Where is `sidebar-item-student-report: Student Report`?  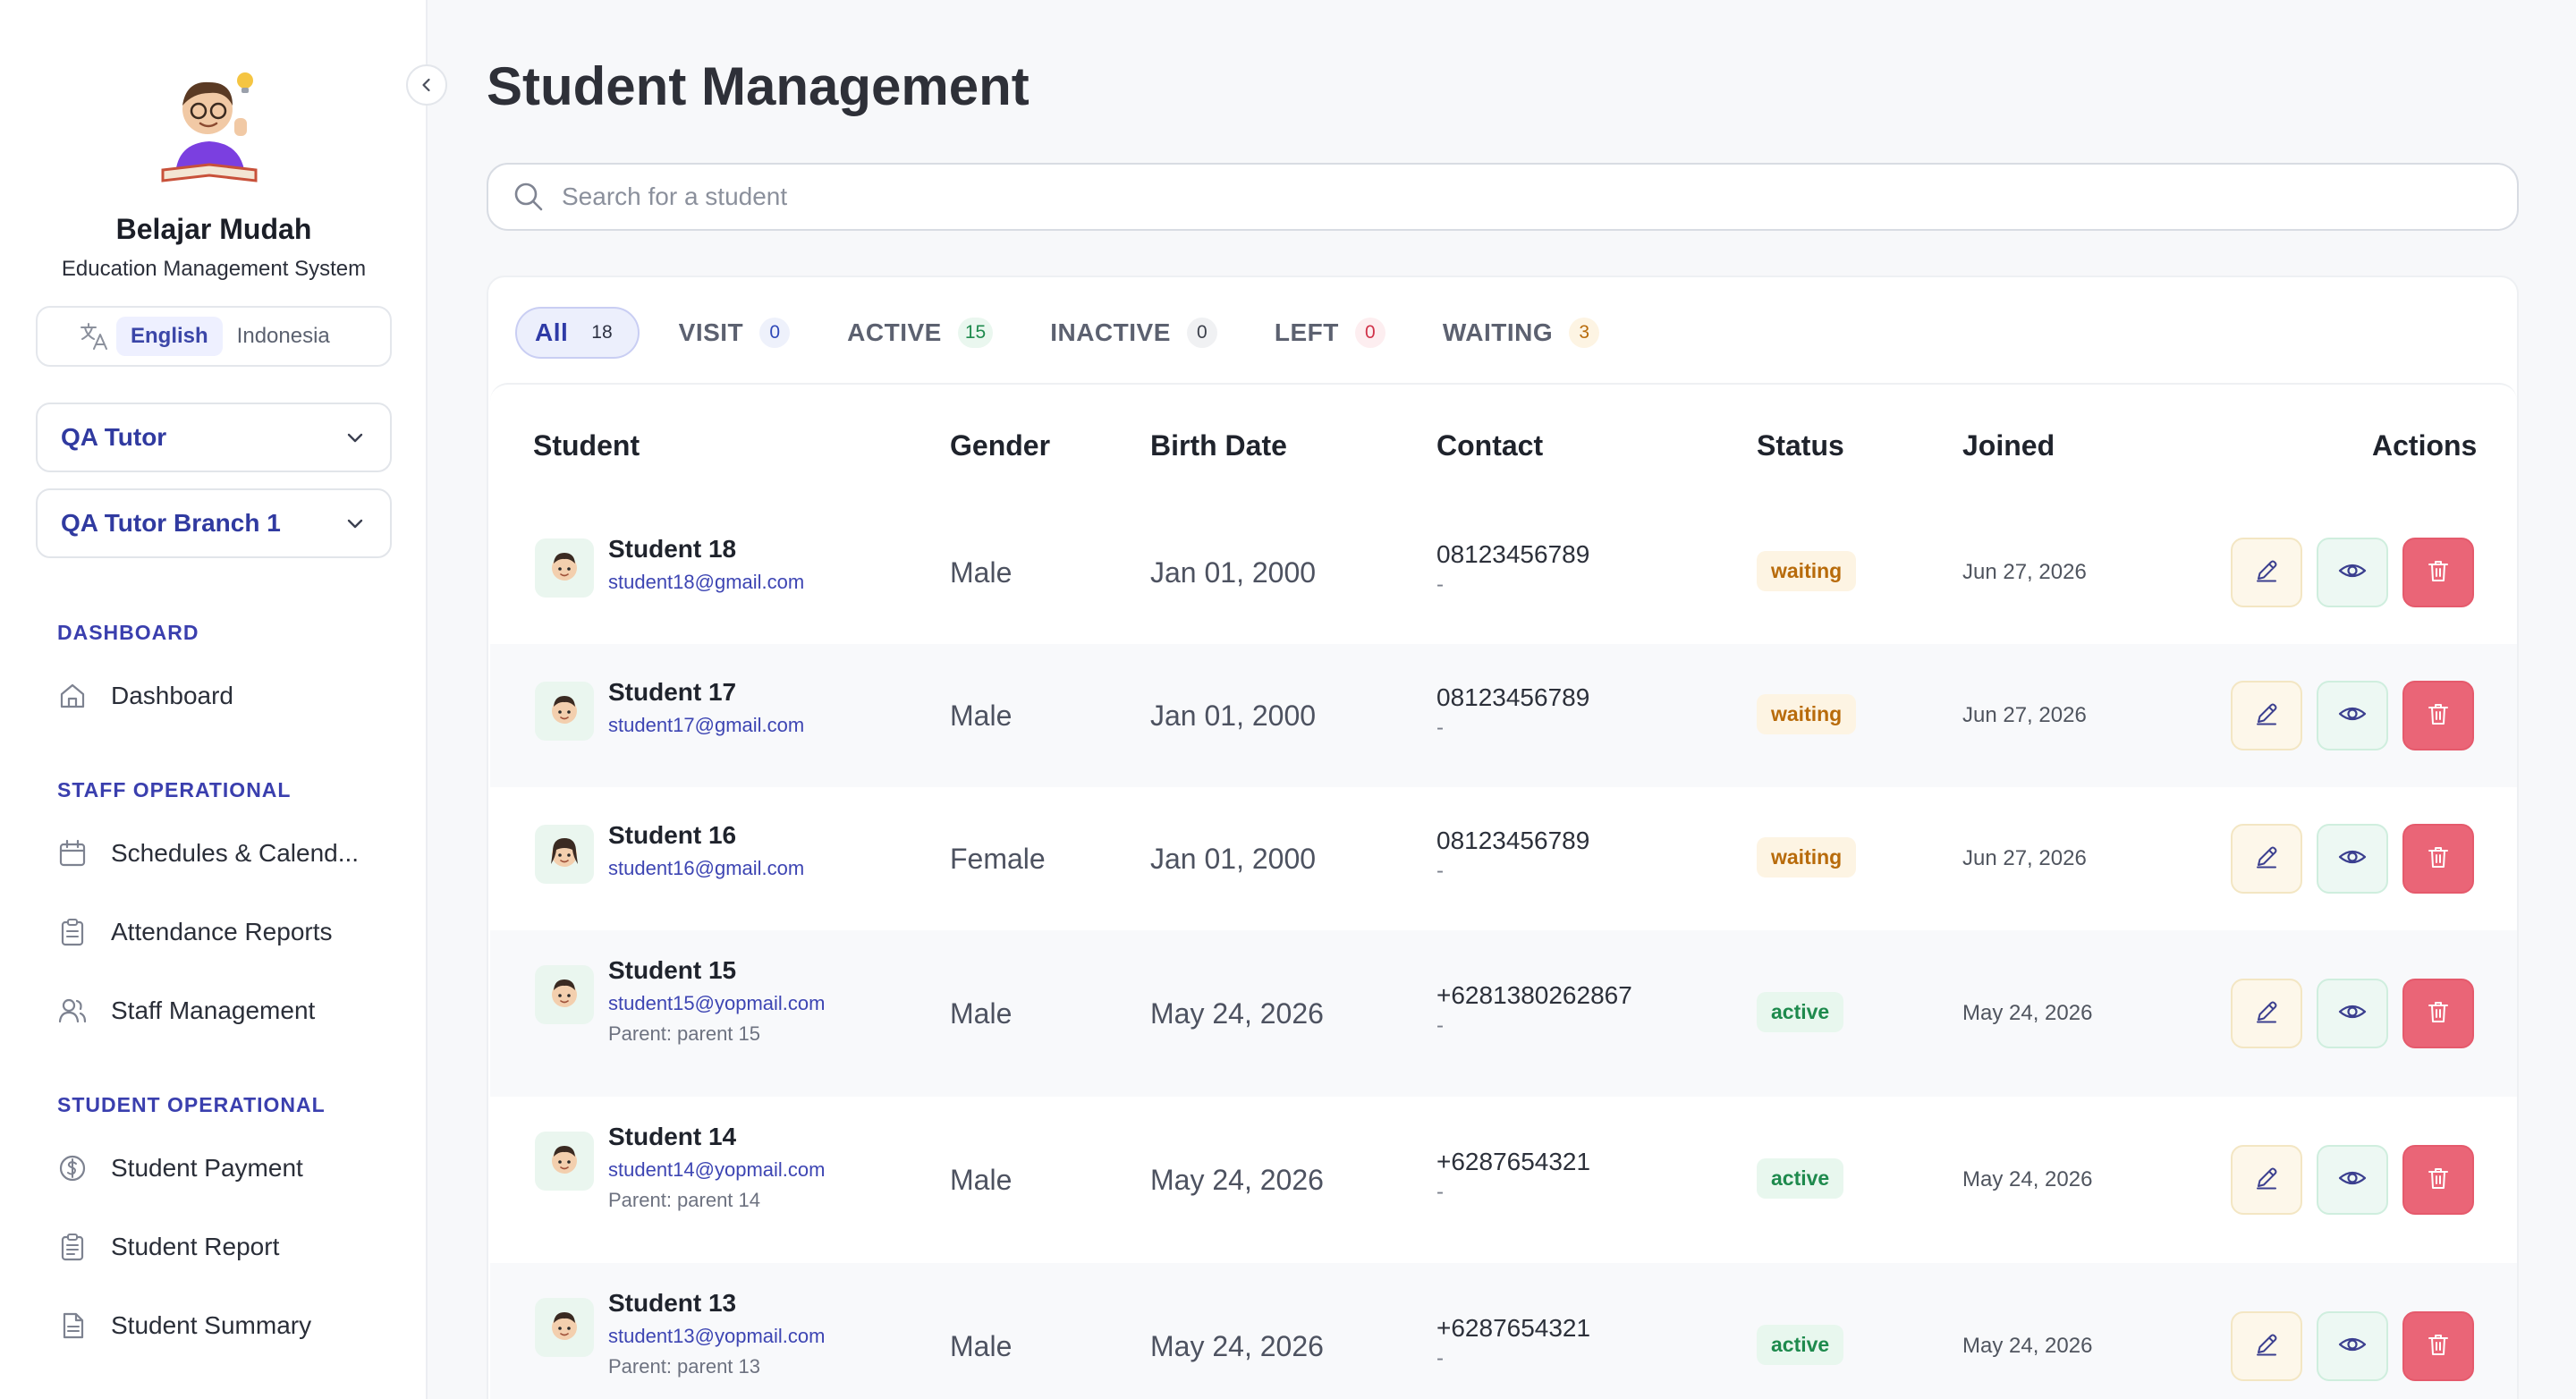
sidebar-item-student-report: Student Report is located at coordinates (168, 1246).